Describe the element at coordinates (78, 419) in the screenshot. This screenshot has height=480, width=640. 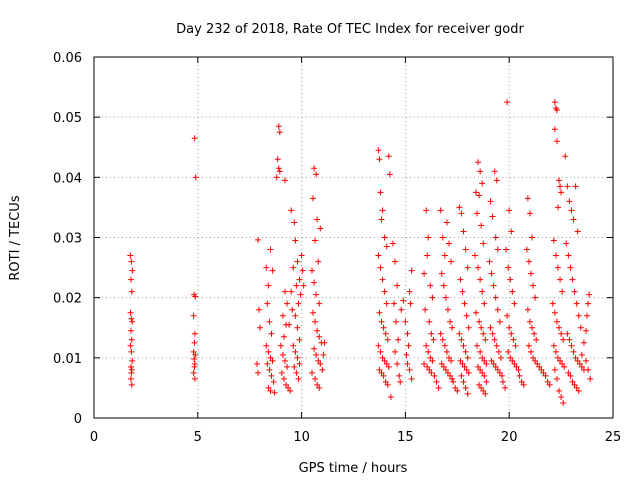
I see `y-tick-label: 0` at that location.